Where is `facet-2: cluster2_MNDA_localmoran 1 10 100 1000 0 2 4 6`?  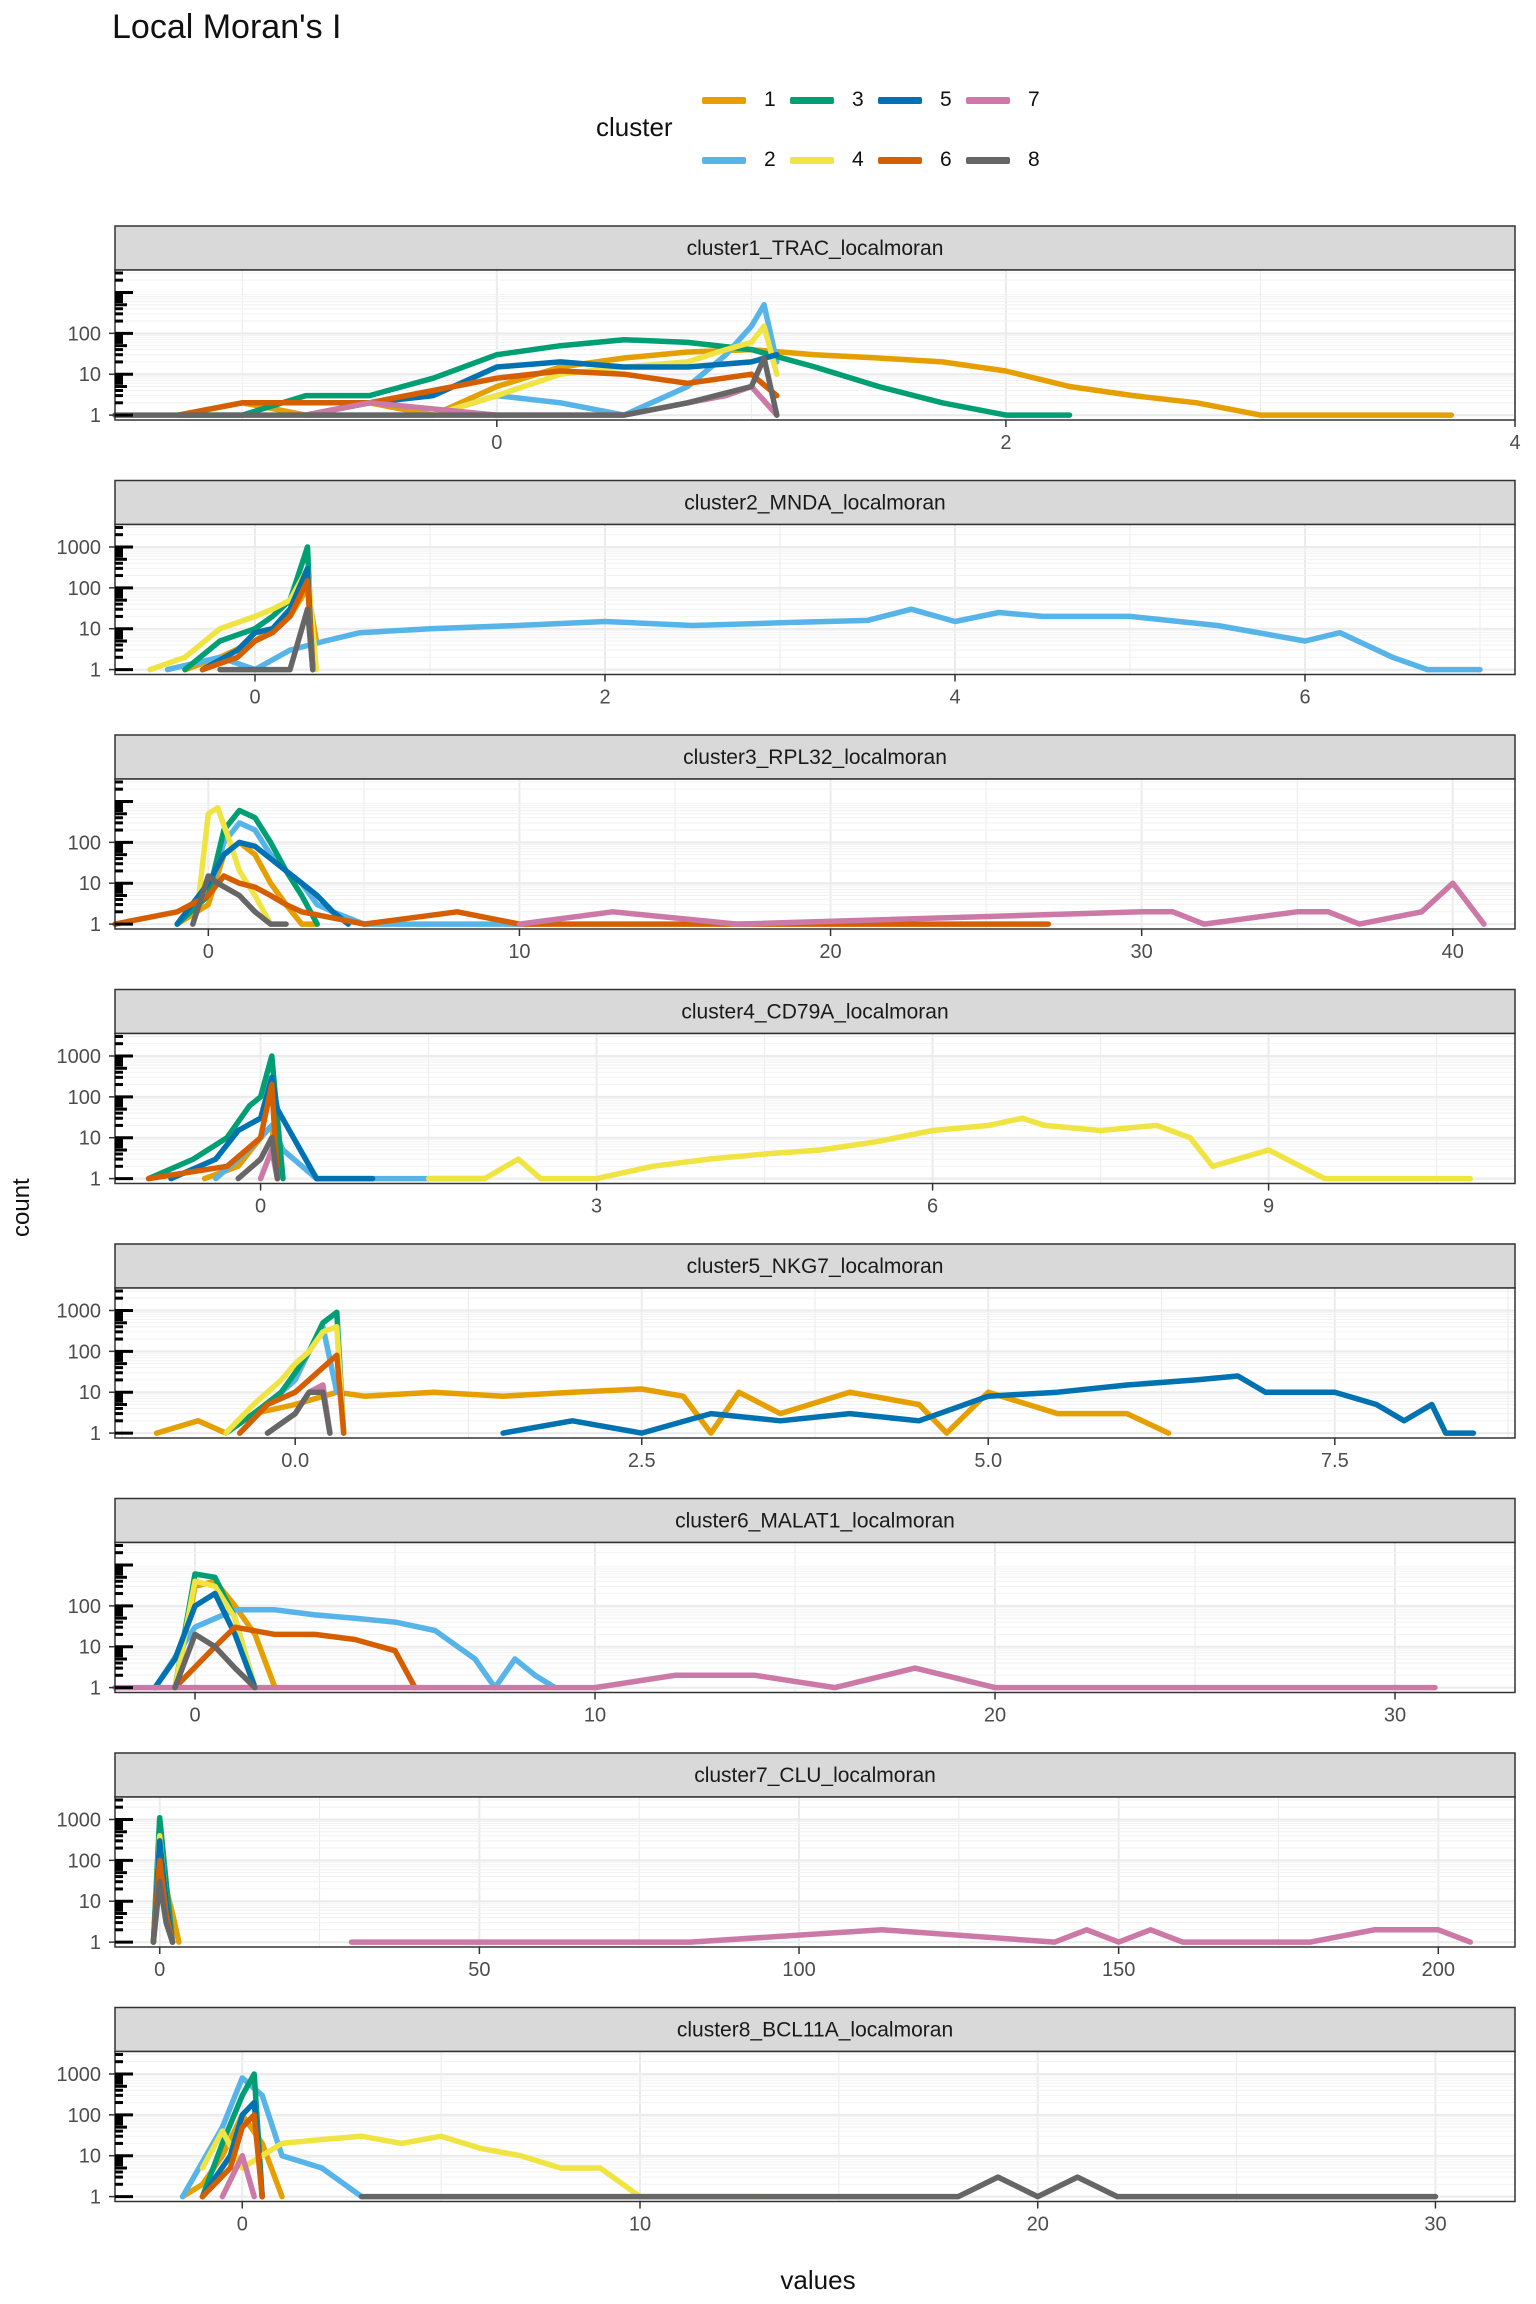 facet-2: cluster2_MNDA_localmoran 1 10 100 1000 0 2 4 6 is located at coordinates (786, 594).